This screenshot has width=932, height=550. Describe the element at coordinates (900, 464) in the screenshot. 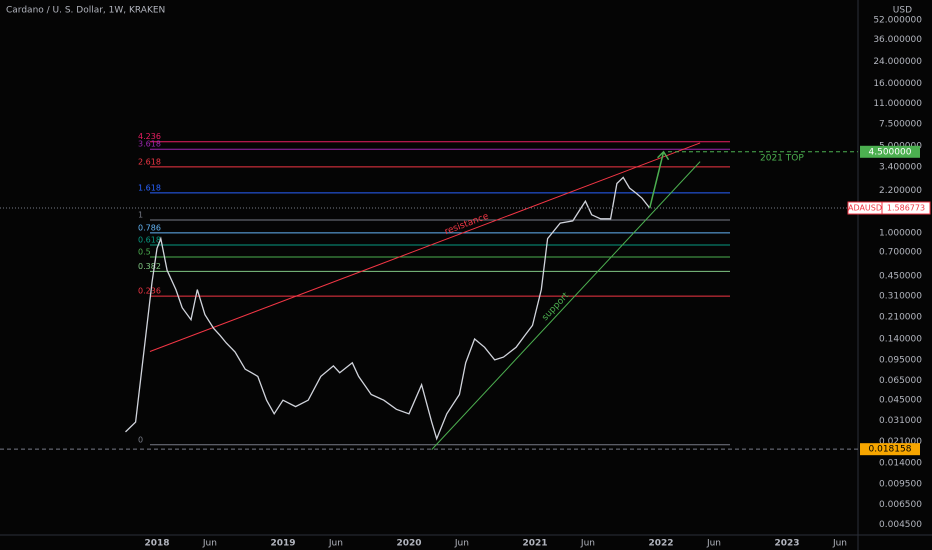

I see `y-tick-label: 0.014000` at that location.